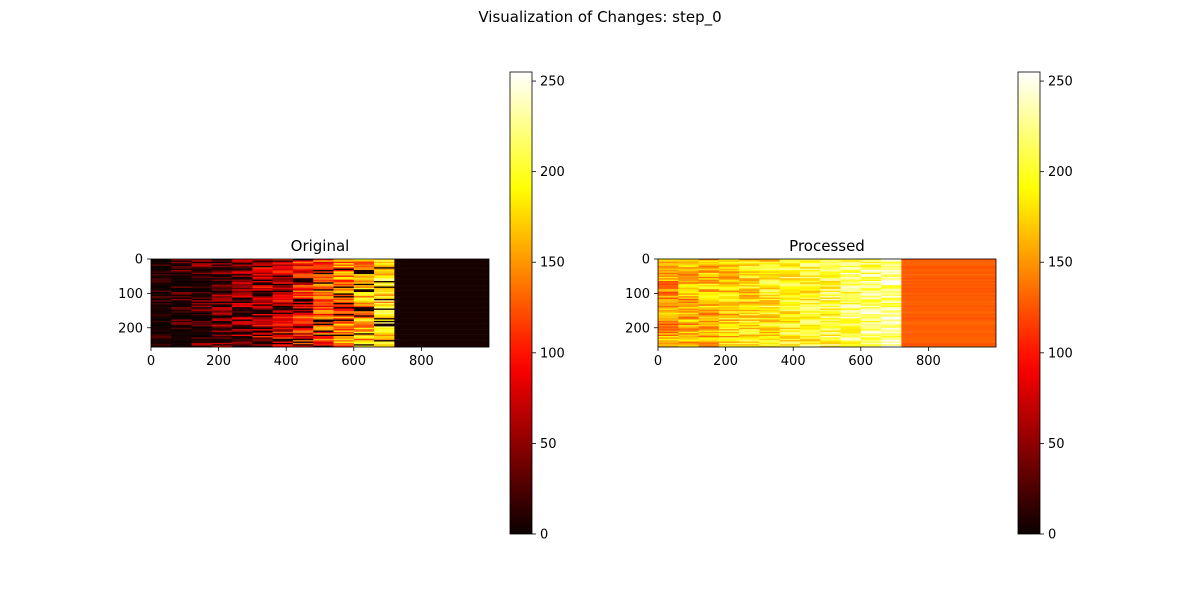  Describe the element at coordinates (827, 246) in the screenshot. I see `axes-title: Processed` at that location.